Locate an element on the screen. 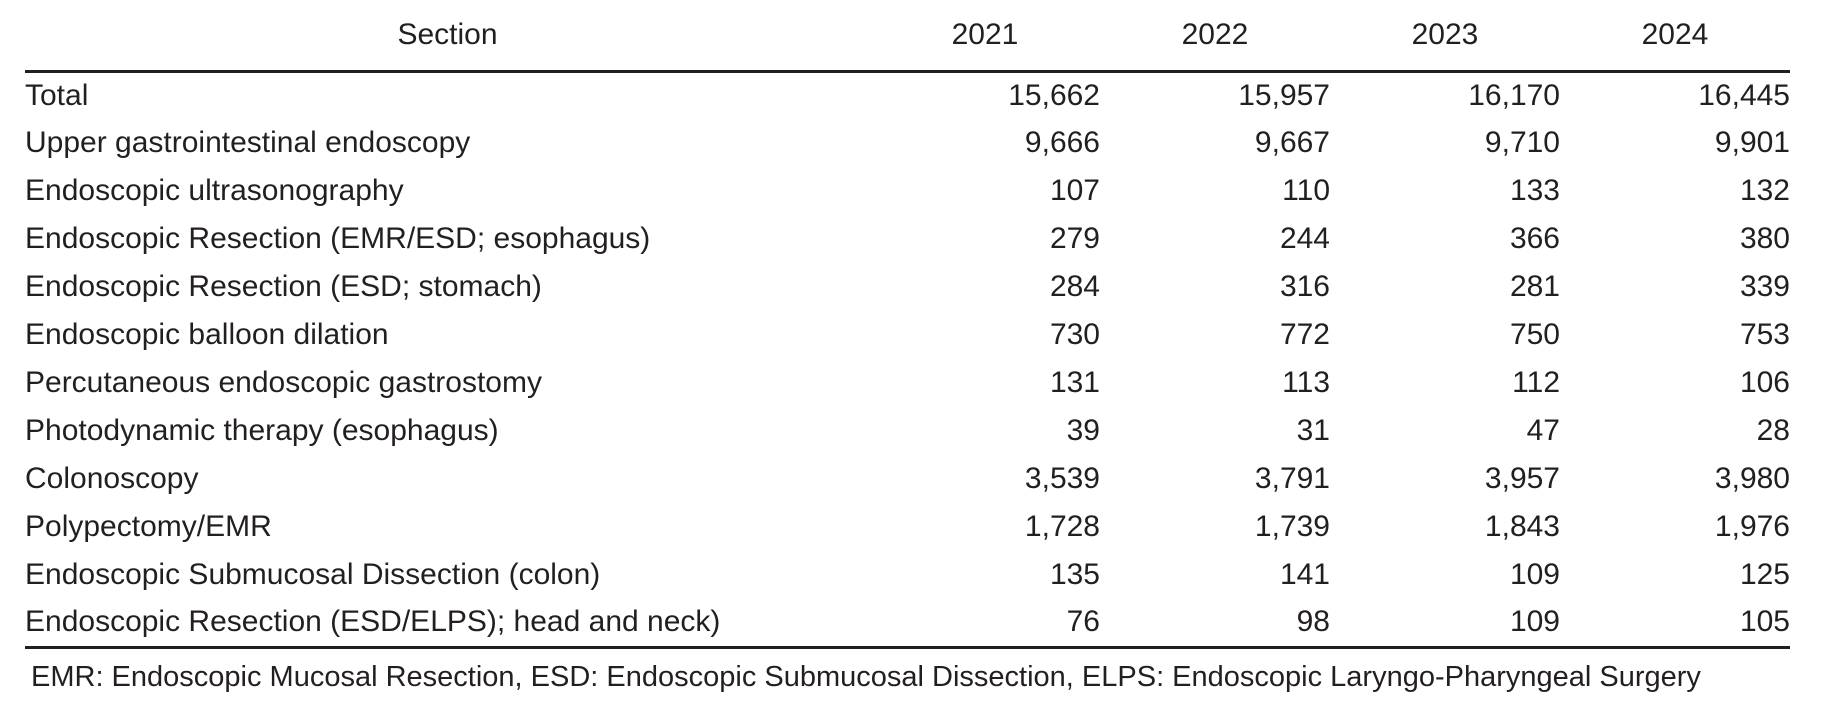  row-label: Endoscopic Submucosal Dissection (colon) is located at coordinates (313, 574).